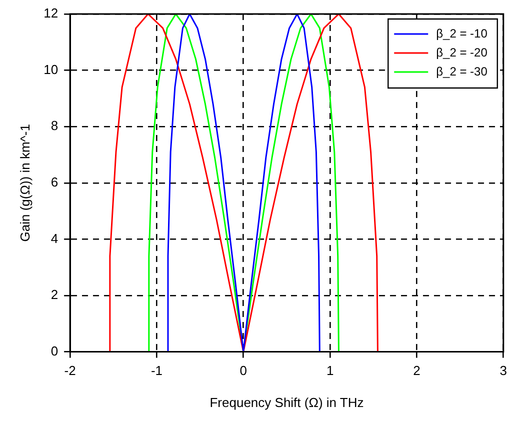  I want to click on y-tick-label: 6, so click(54, 182).